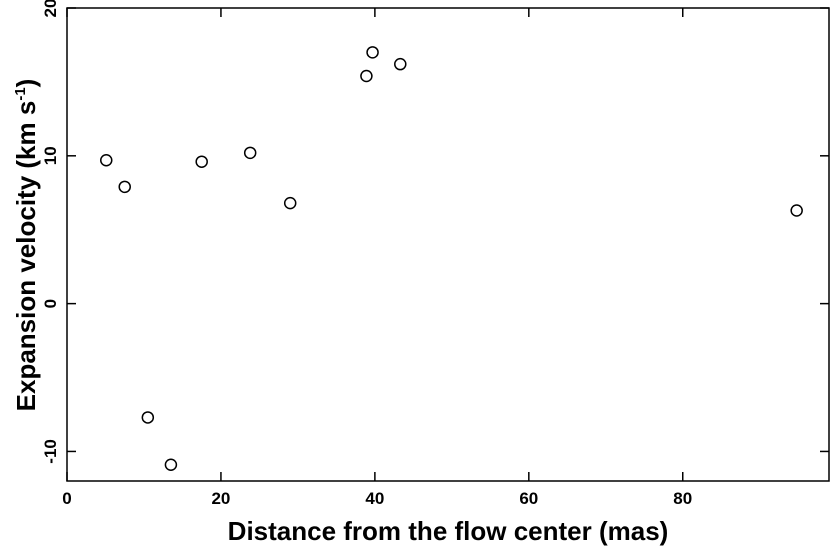 This screenshot has width=831, height=555. I want to click on y-tick-label: -10, so click(50, 451).